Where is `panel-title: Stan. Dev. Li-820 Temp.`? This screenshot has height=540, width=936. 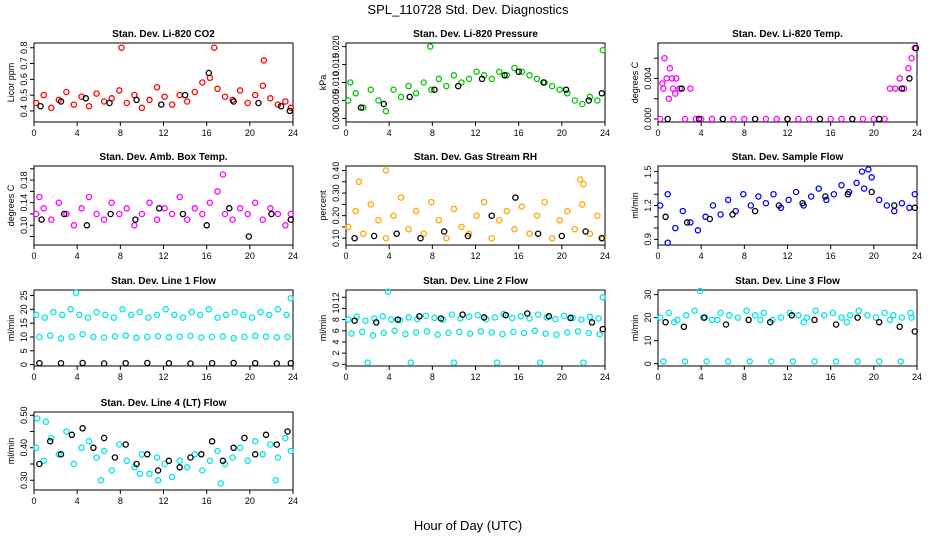
panel-title: Stan. Dev. Li-820 Temp. is located at coordinates (787, 34).